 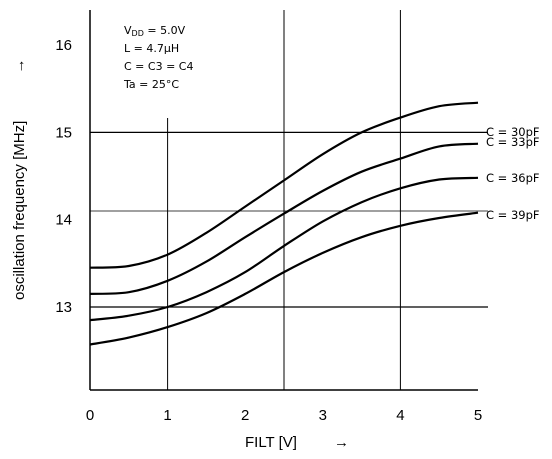 I want to click on x-tick-labels: 0 1 2 3 4 5, so click(x=284, y=415).